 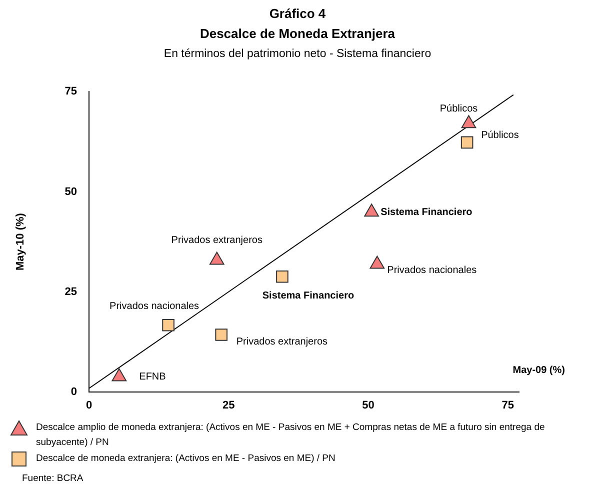 I want to click on chart-subtitle: En términos del patrimonio neto - Sistema financiero, so click(x=297, y=54).